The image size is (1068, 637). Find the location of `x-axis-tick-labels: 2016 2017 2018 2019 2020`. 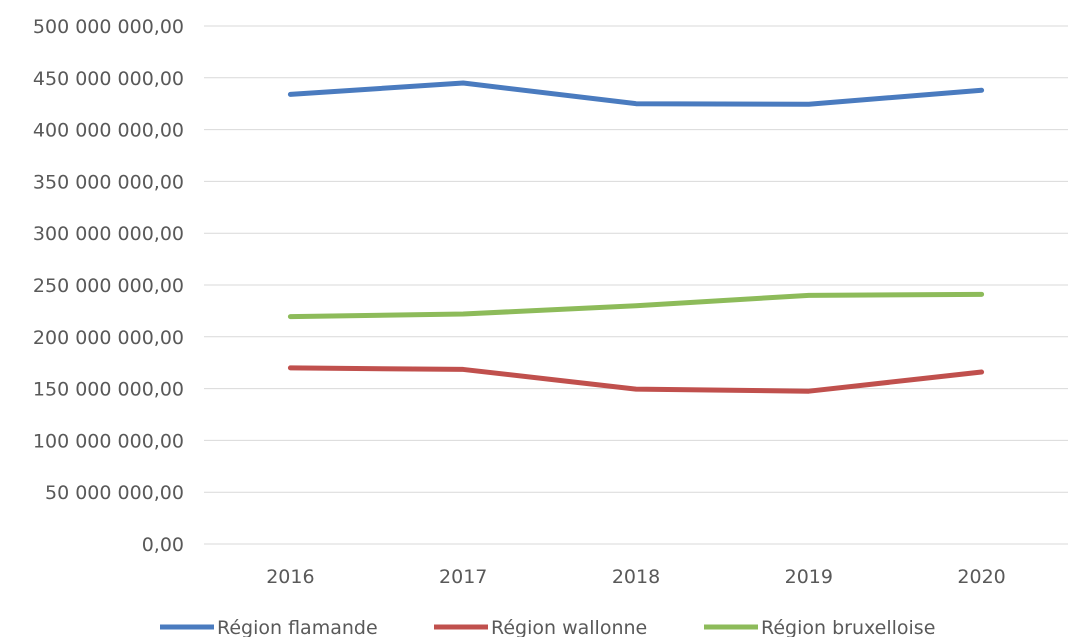

x-axis-tick-labels: 2016 2017 2018 2019 2020 is located at coordinates (636, 577).